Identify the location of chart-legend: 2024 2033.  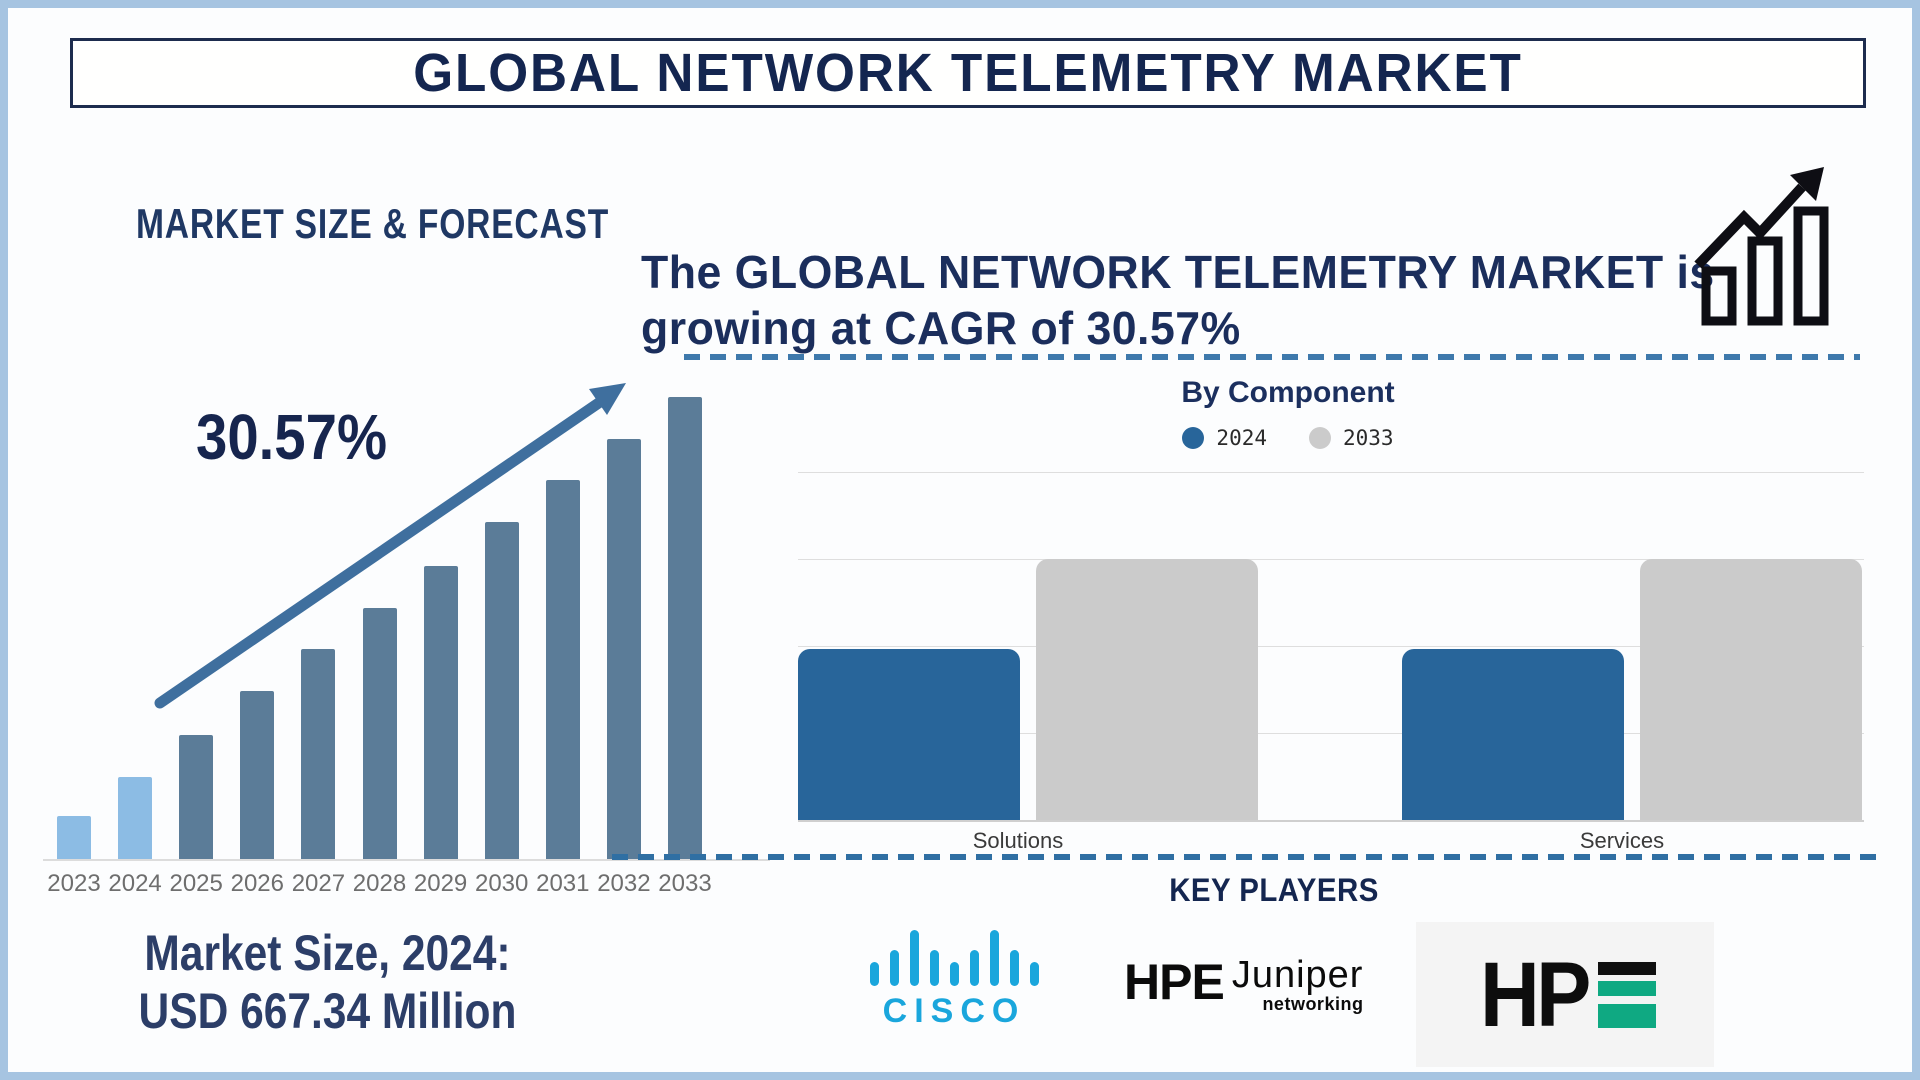
(1288, 438).